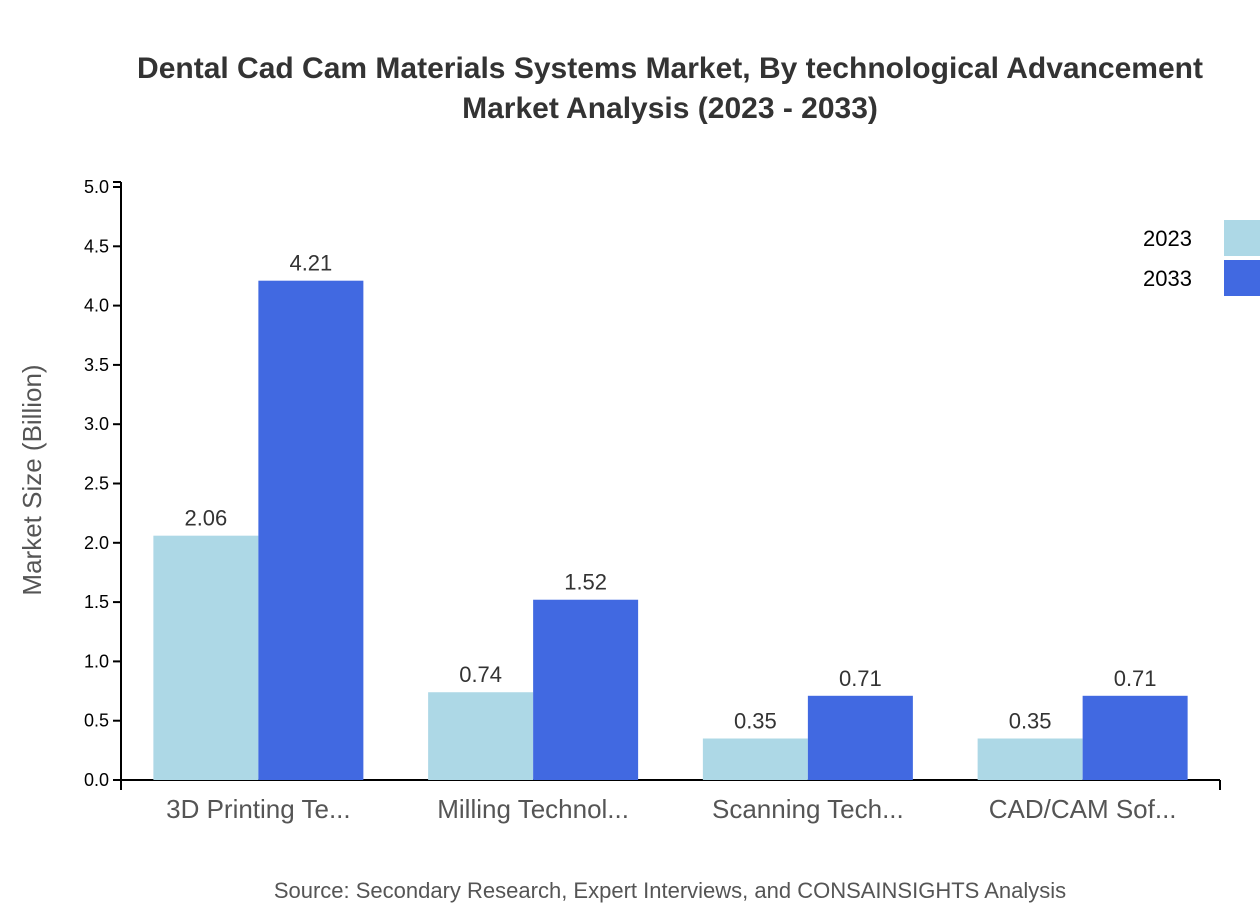  Describe the element at coordinates (1167, 238) in the screenshot. I see `legend-label: 2023` at that location.